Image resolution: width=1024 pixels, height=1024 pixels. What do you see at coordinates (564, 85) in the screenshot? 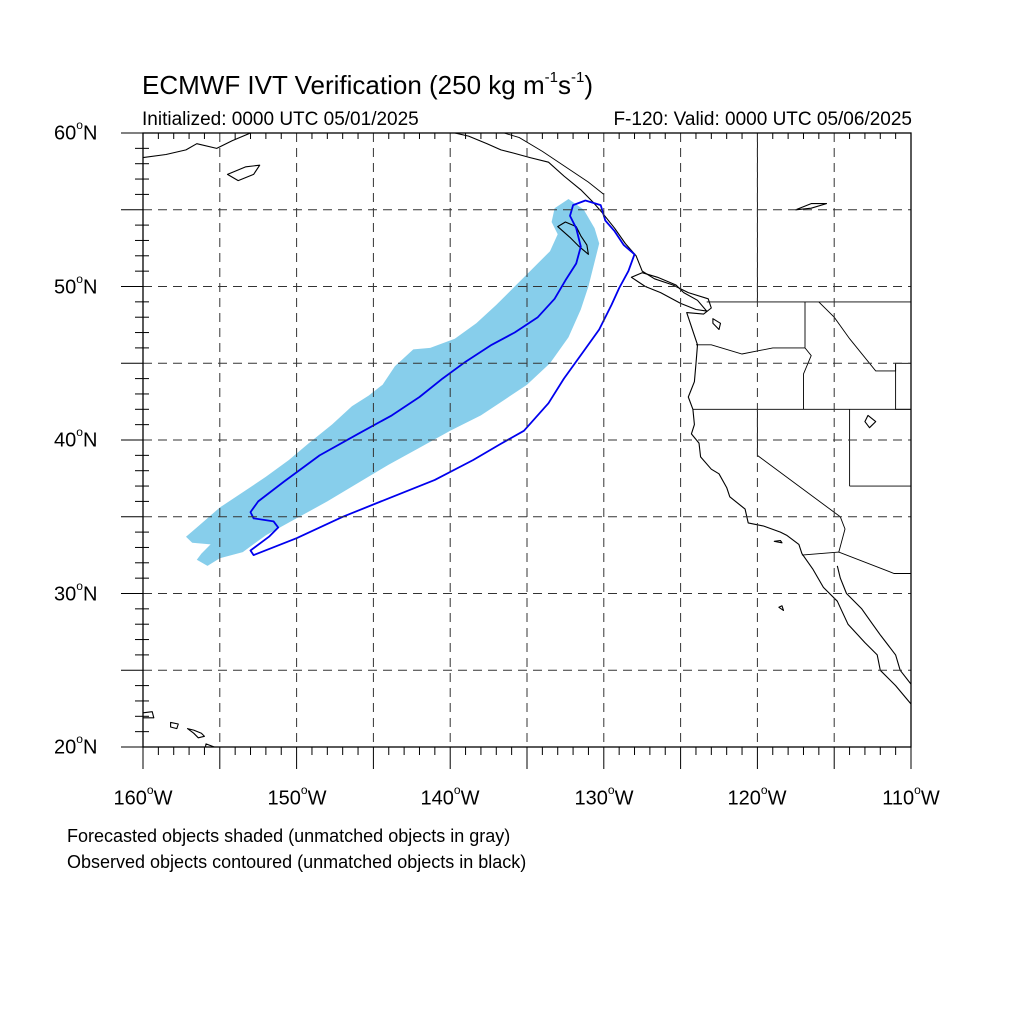
I see `title-text-mid: s` at bounding box center [564, 85].